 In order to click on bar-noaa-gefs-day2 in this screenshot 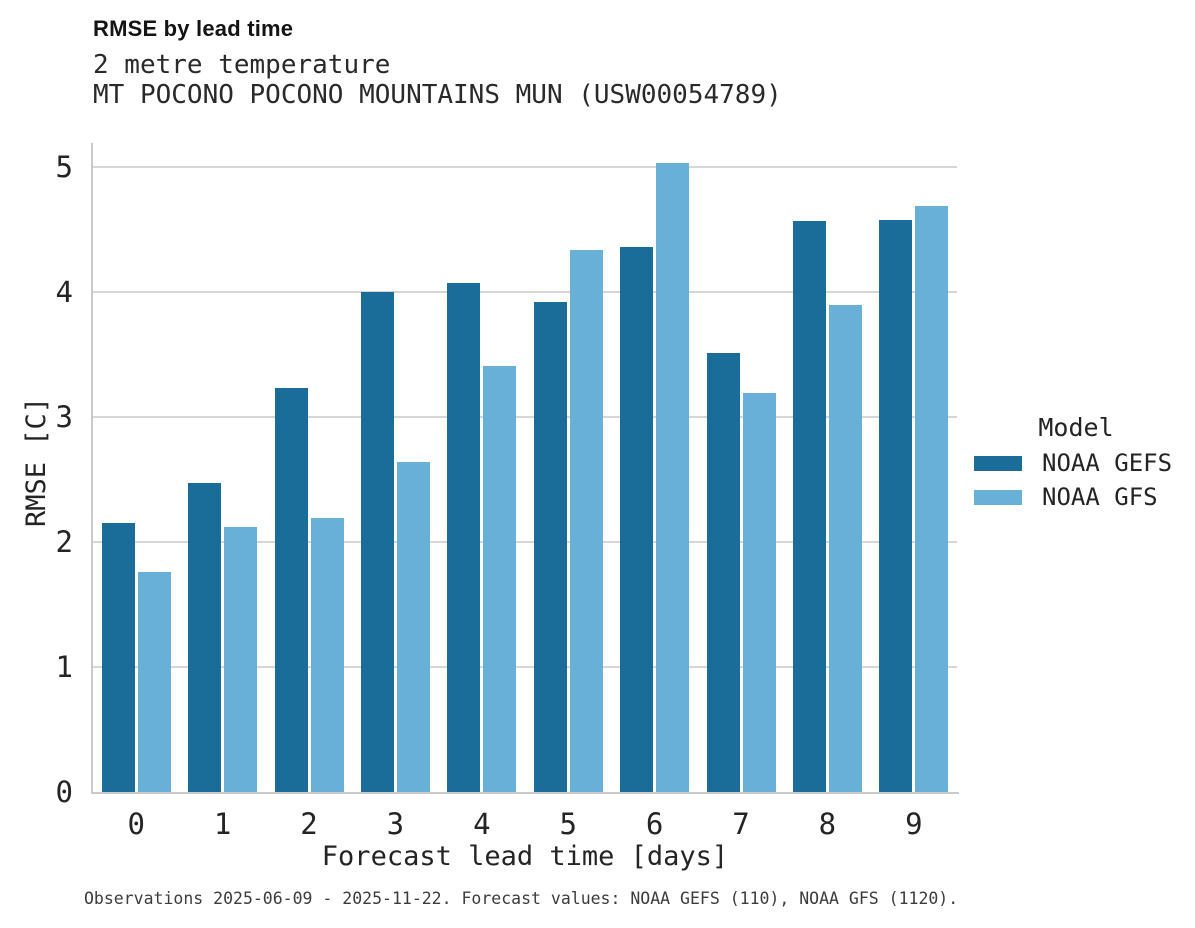, I will do `click(291, 590)`.